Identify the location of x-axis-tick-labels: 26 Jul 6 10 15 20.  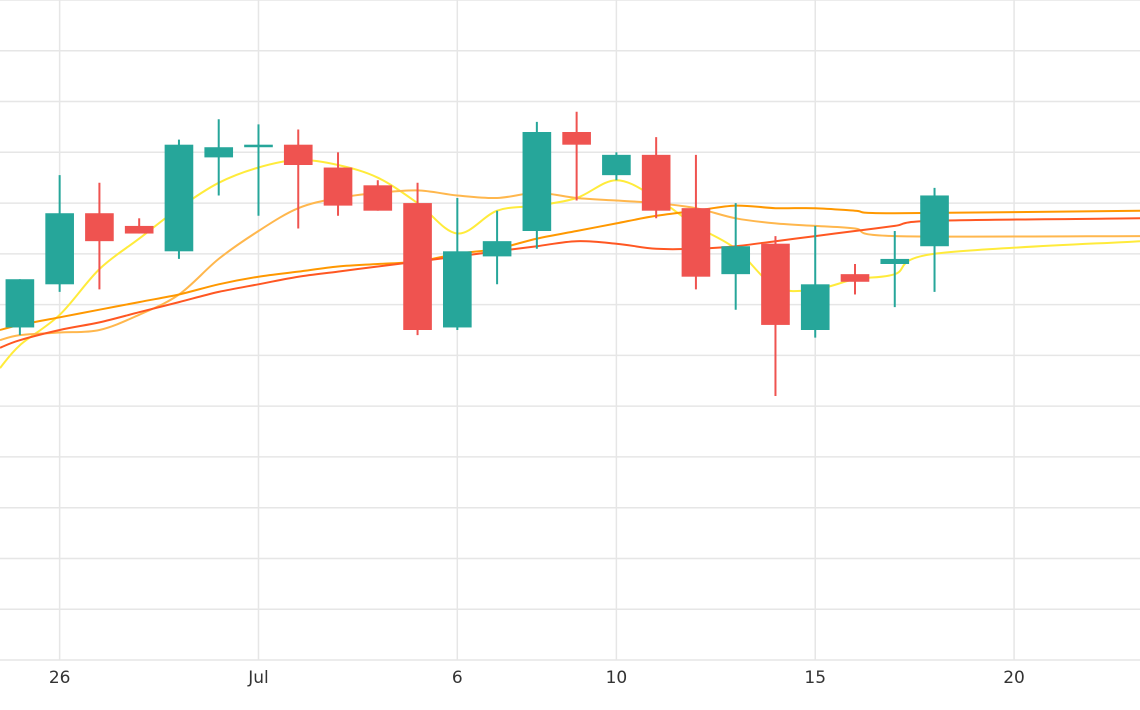
(537, 678).